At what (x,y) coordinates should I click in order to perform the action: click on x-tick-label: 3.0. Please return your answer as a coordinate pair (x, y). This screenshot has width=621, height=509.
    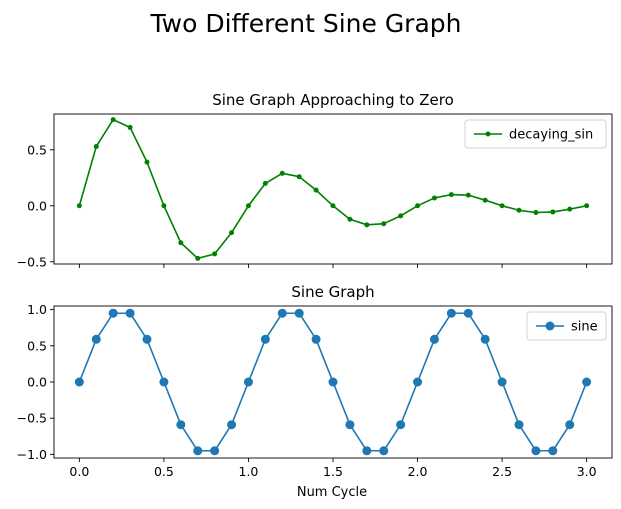
    Looking at the image, I should click on (587, 471).